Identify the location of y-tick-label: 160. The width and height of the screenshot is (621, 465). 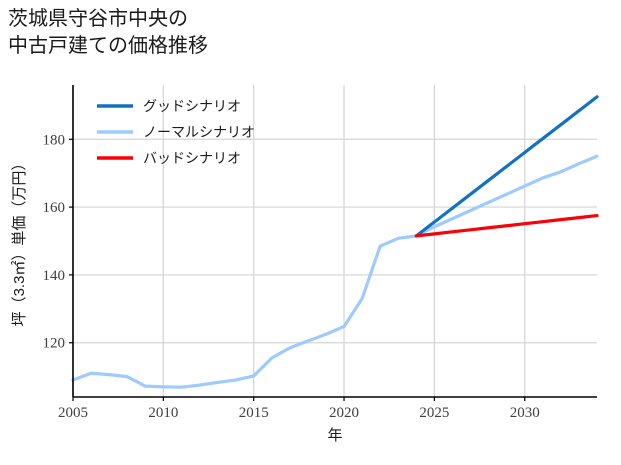
(54, 208).